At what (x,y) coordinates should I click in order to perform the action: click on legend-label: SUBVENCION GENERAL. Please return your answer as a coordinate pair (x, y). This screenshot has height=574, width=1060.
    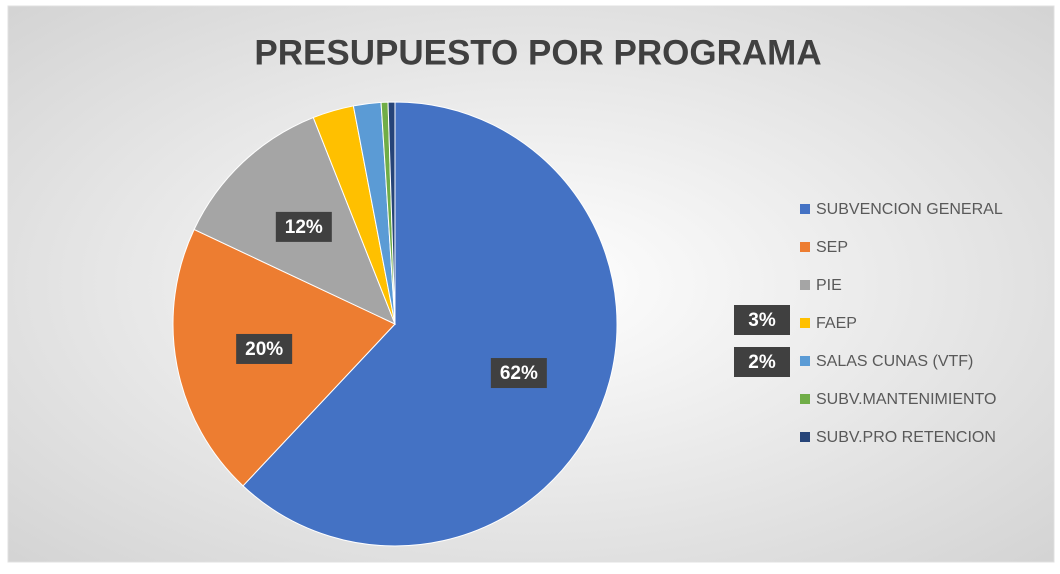
    Looking at the image, I should click on (909, 209).